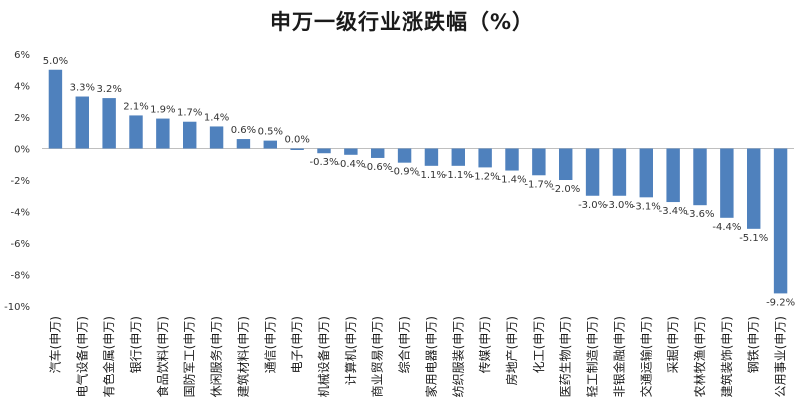 The image size is (804, 418). What do you see at coordinates (323, 162) in the screenshot?
I see `data-label: -0.3%` at bounding box center [323, 162].